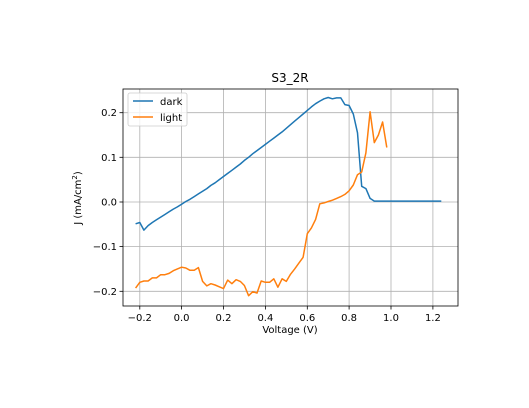 This screenshot has width=529, height=408. I want to click on x-tick-label: 0.2, so click(224, 318).